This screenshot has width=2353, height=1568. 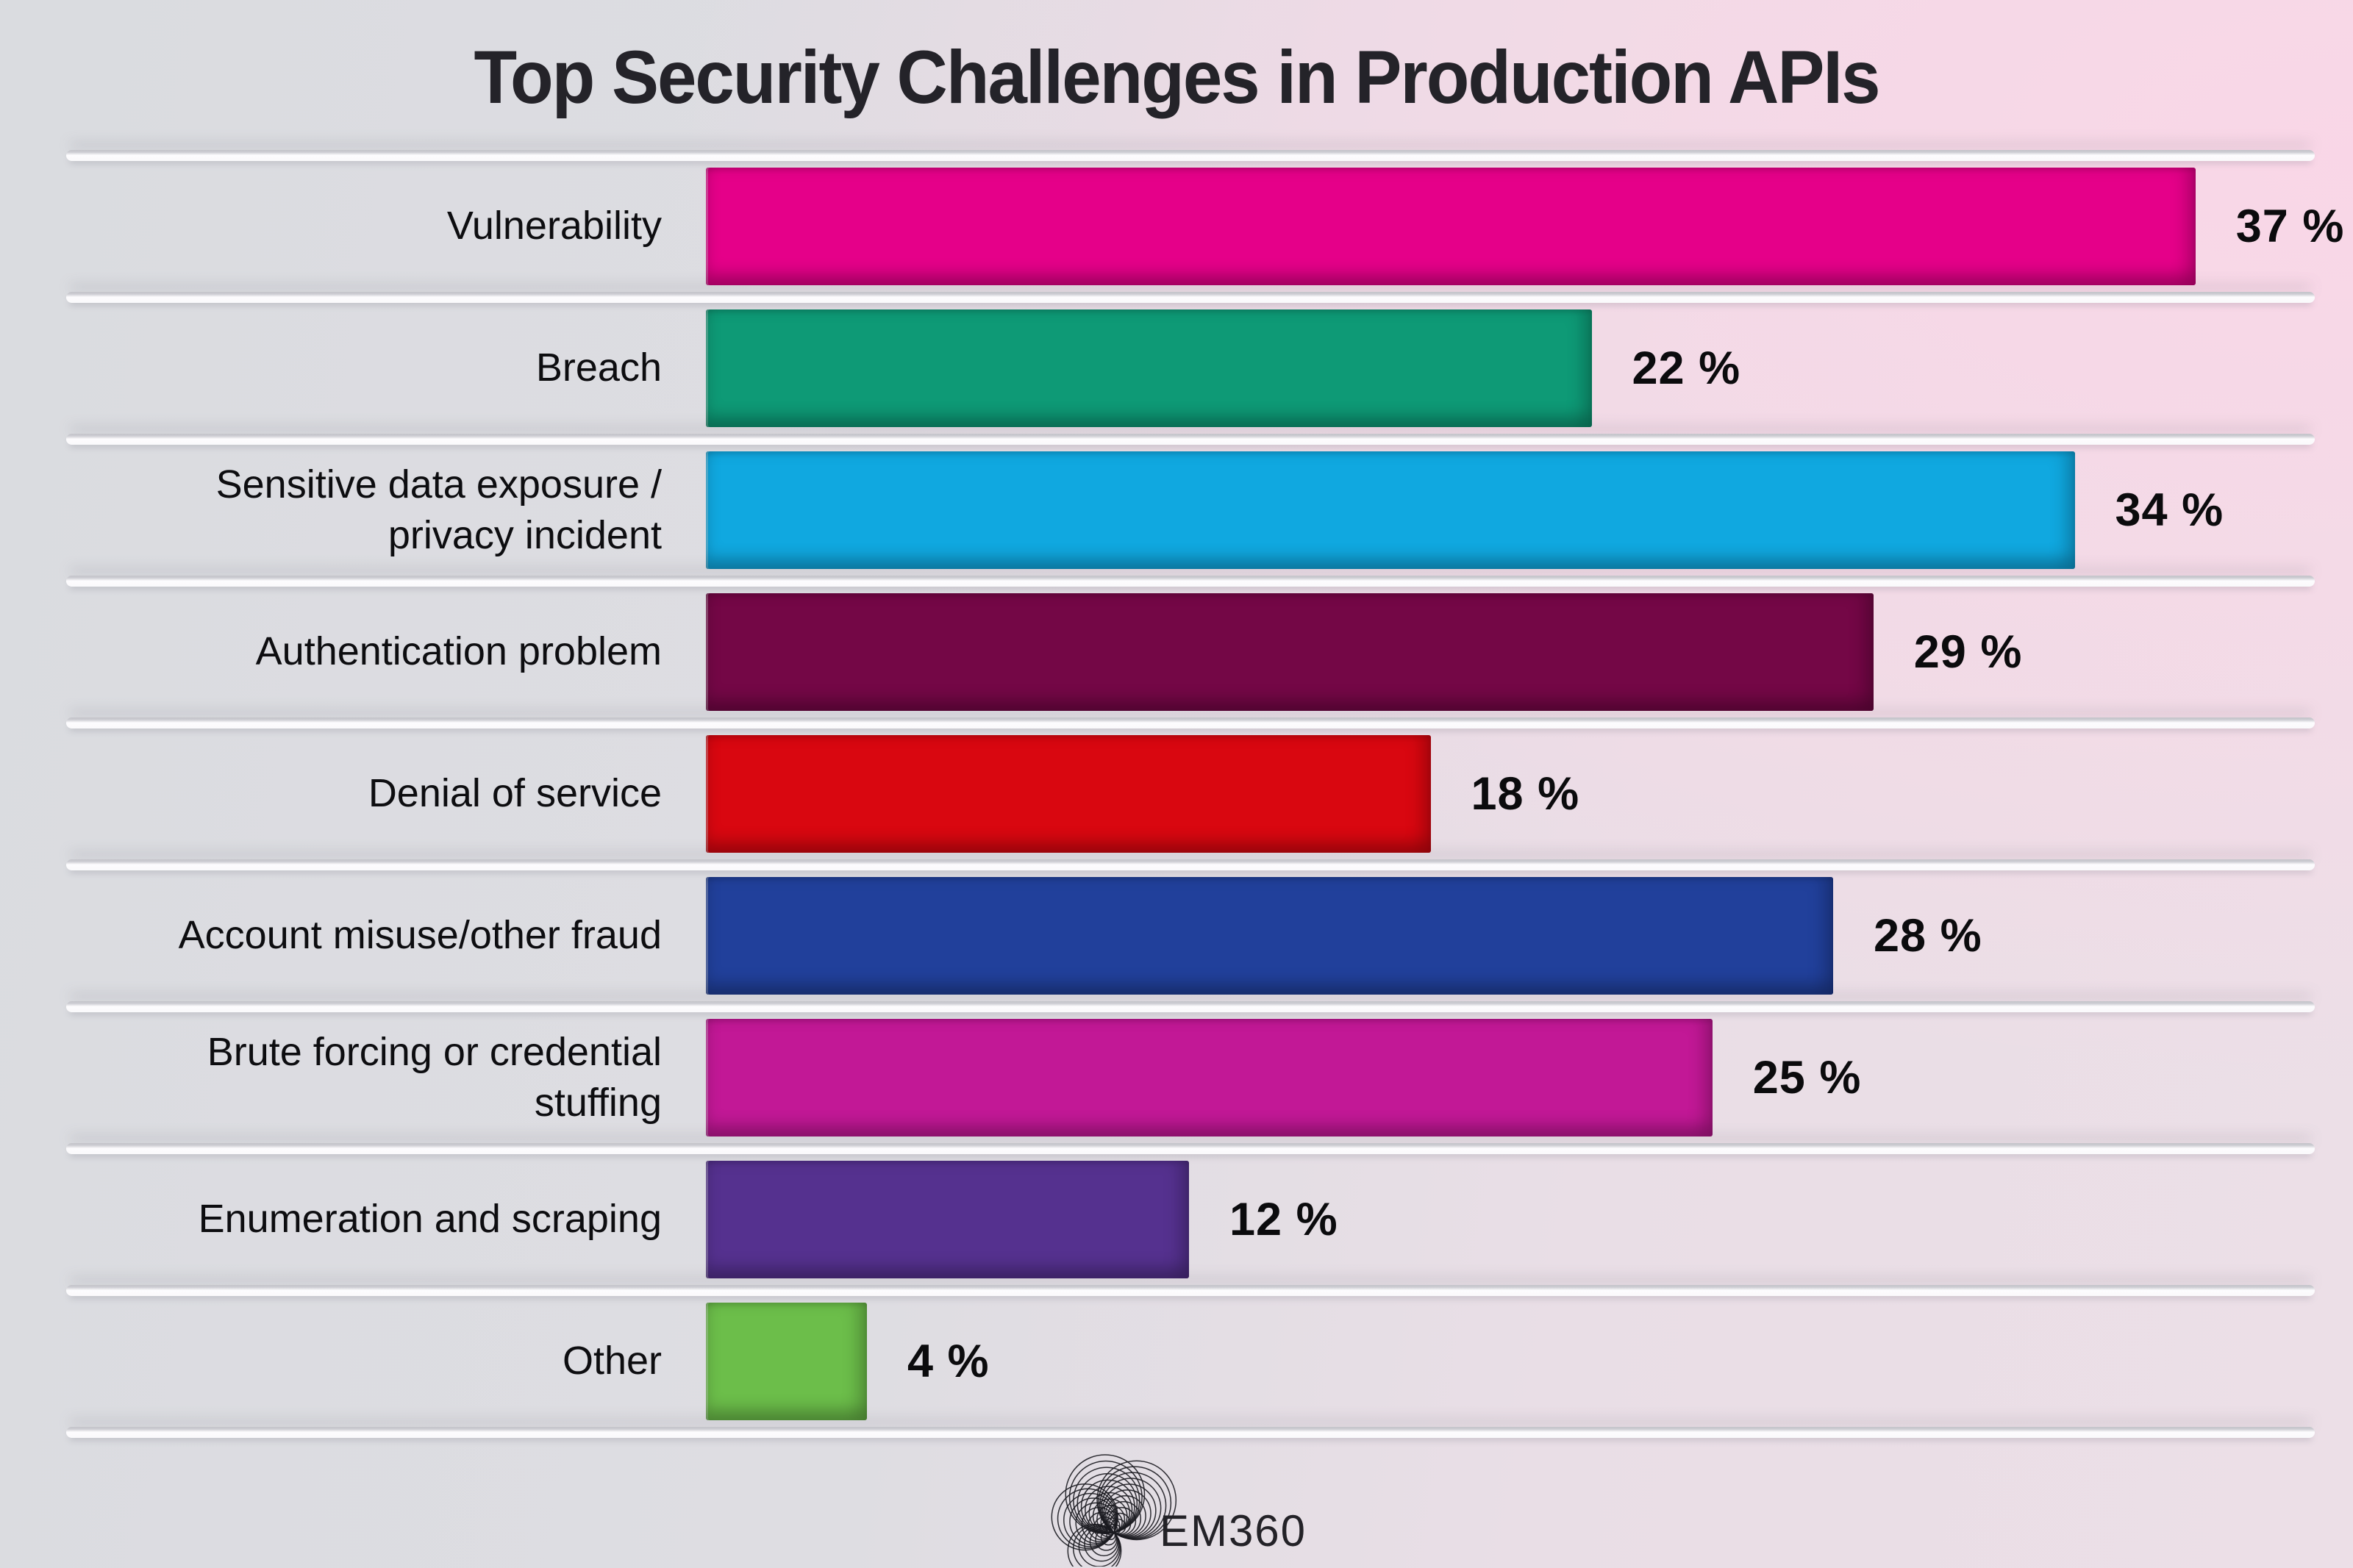 I want to click on em360-spiral-logo-icon, so click(x=1114, y=1510).